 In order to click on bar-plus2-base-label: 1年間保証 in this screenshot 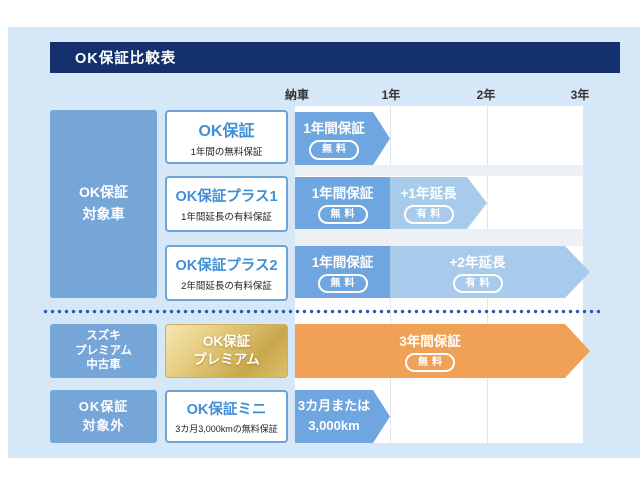, I will do `click(342, 262)`.